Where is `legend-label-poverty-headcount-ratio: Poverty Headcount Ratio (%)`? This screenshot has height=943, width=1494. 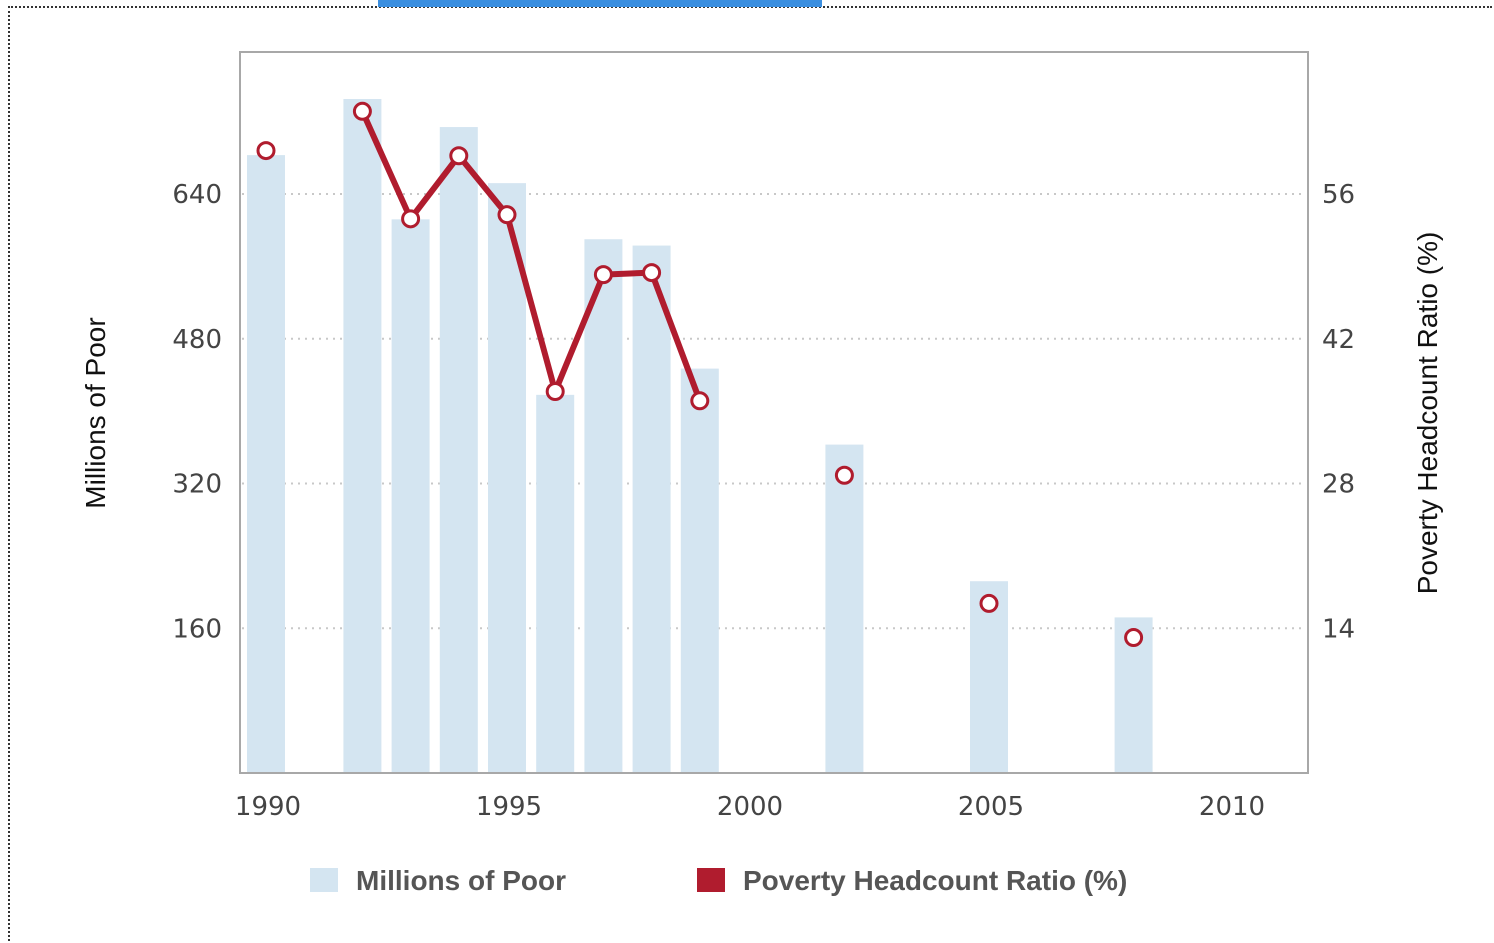
legend-label-poverty-headcount-ratio: Poverty Headcount Ratio (%) is located at coordinates (935, 880).